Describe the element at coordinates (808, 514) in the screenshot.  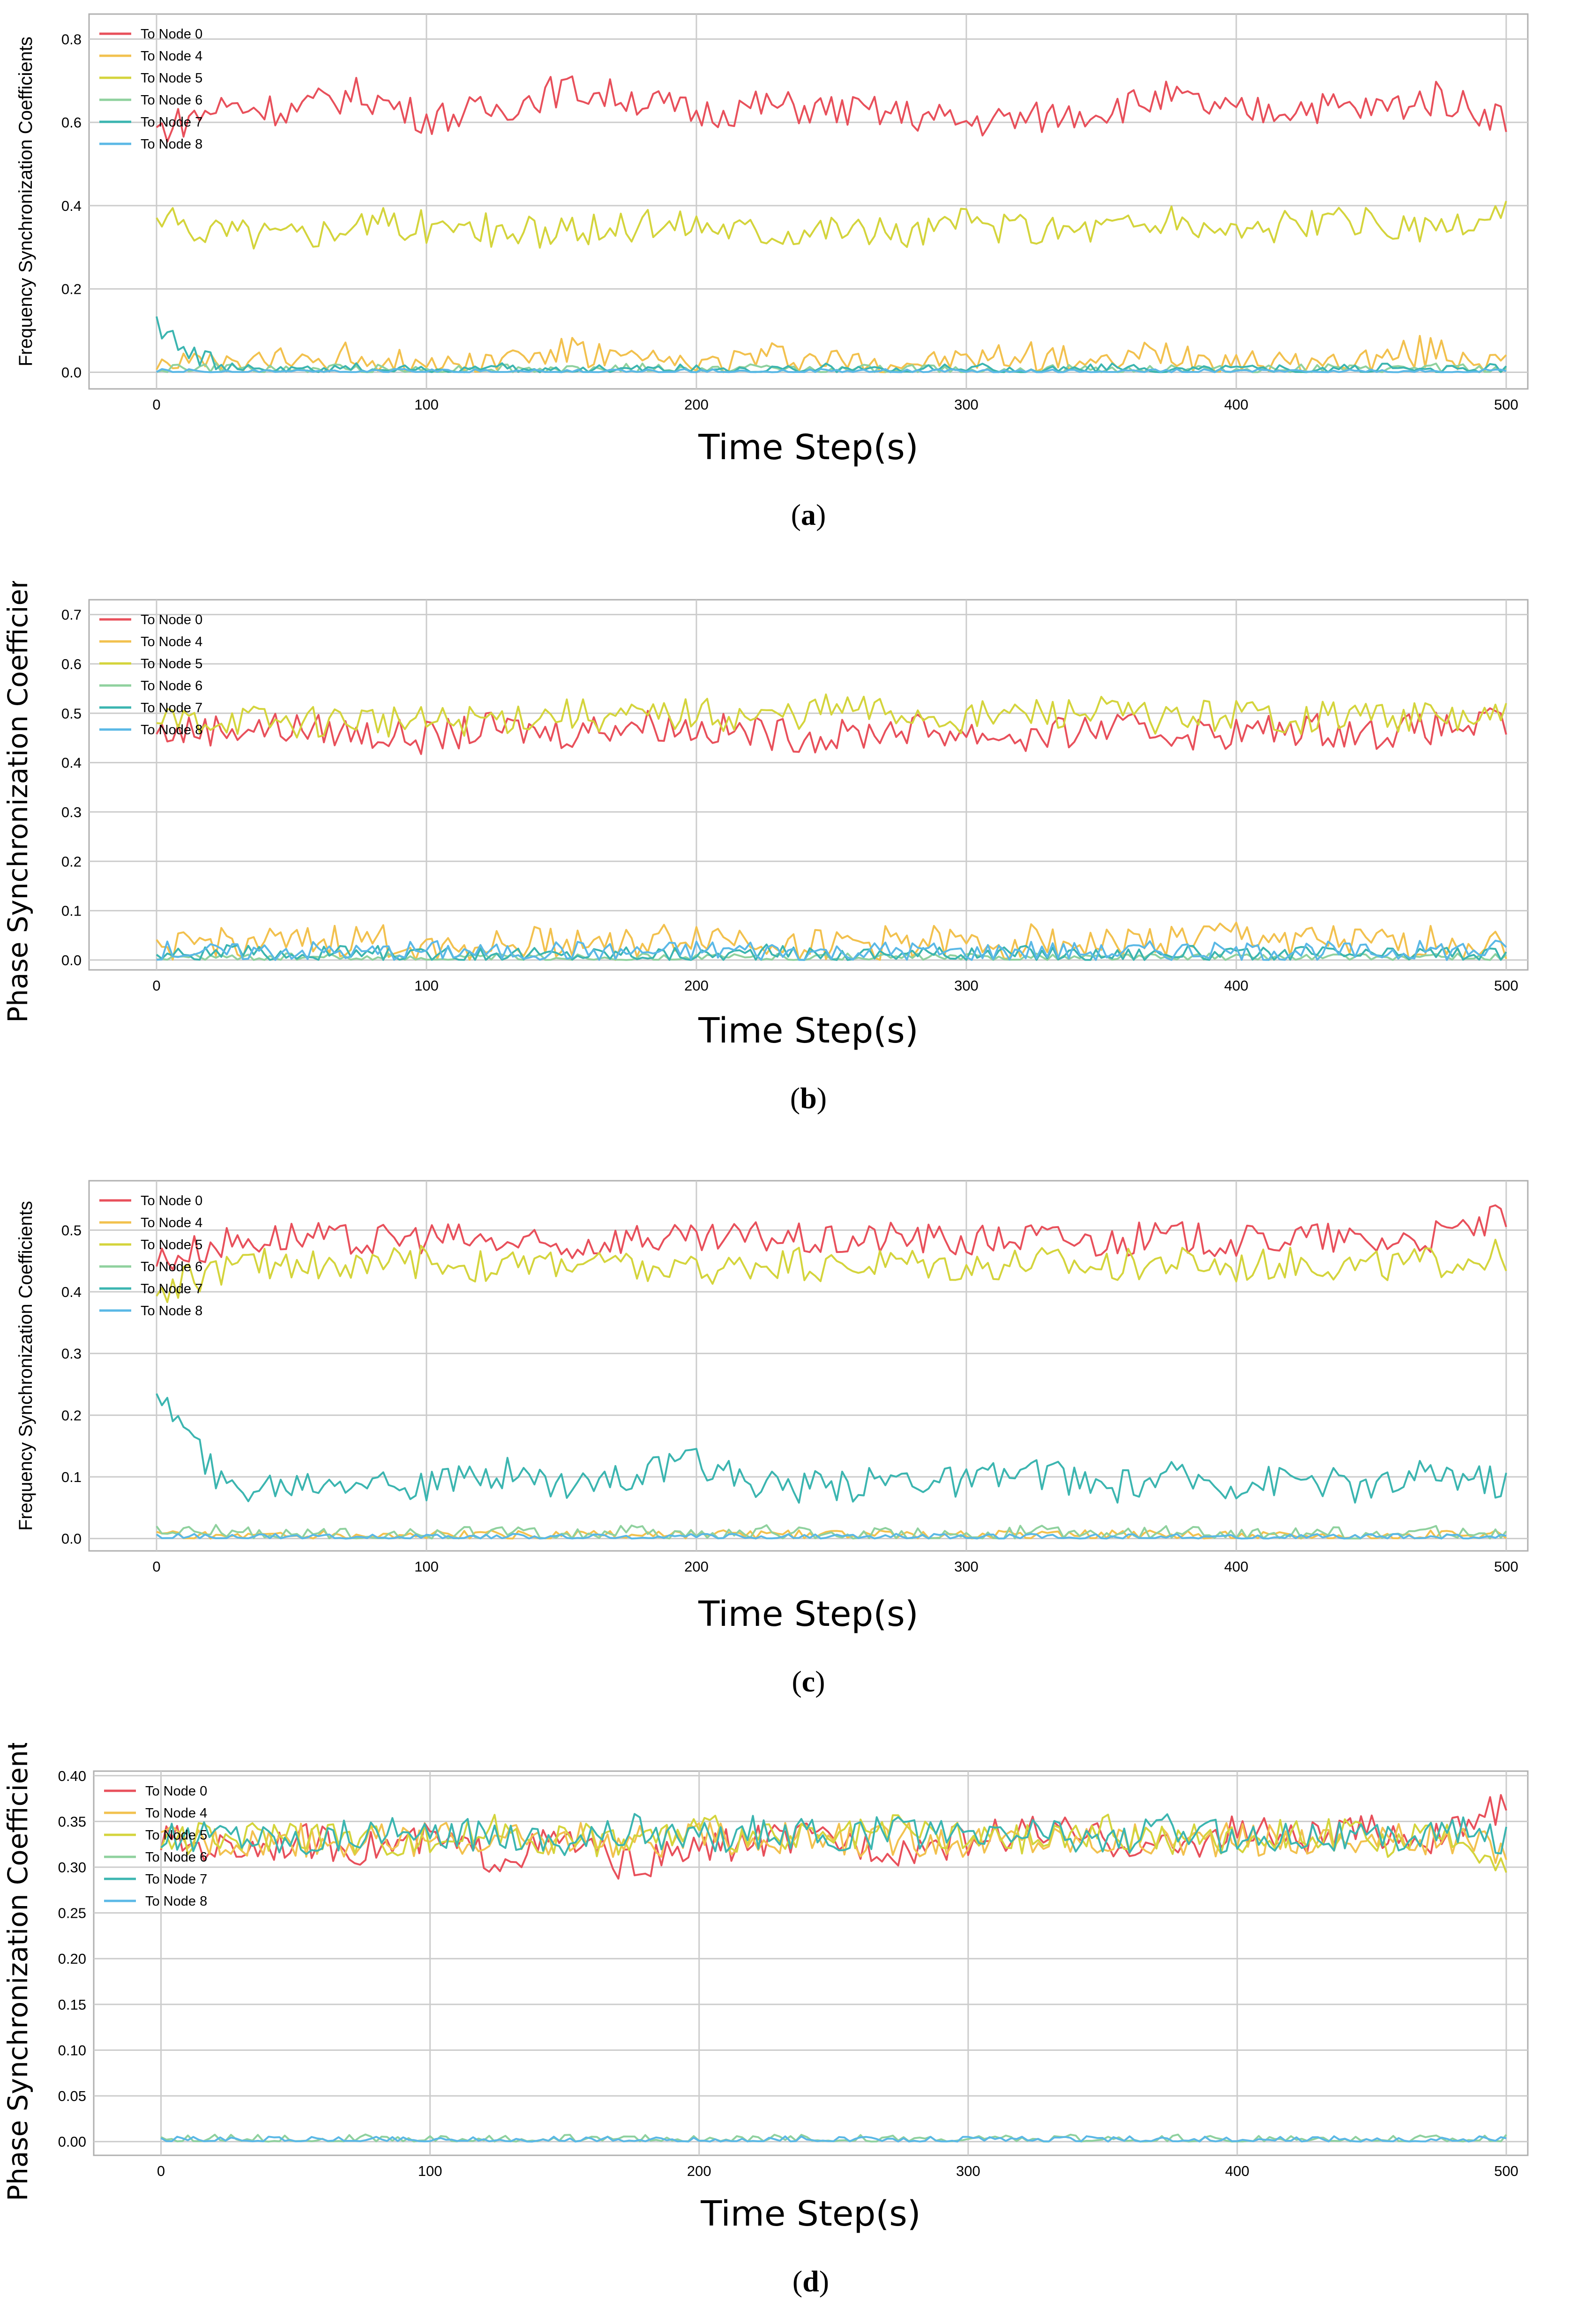
I see `panel-caption: (a)` at that location.